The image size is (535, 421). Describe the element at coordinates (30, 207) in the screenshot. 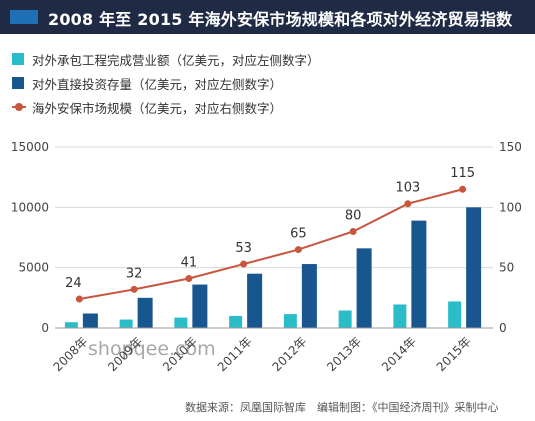

I see `left-axis-tick-label: 10000` at that location.